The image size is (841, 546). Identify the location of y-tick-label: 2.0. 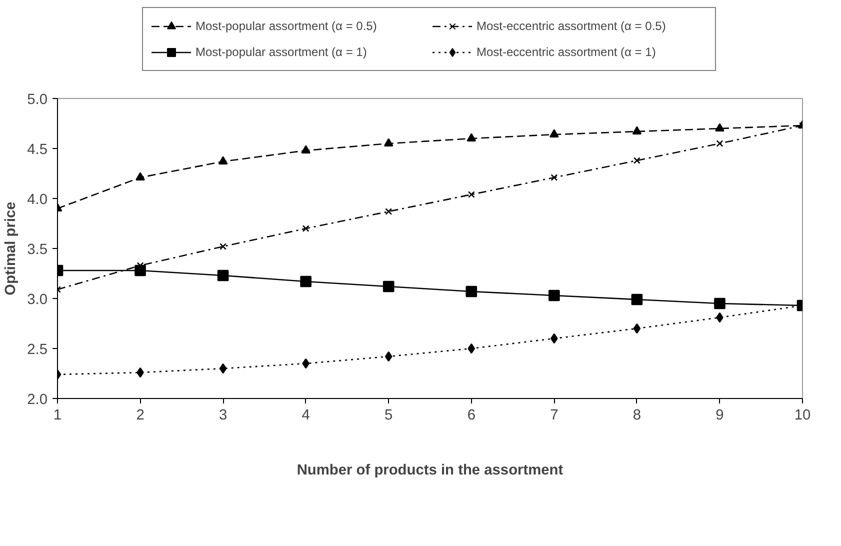
(37, 400).